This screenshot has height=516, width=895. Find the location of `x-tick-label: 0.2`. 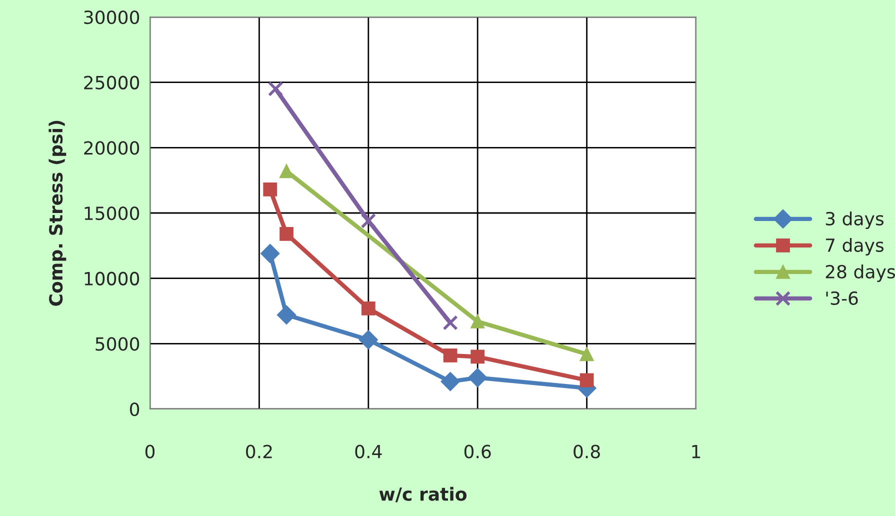

x-tick-label: 0.2 is located at coordinates (259, 451).